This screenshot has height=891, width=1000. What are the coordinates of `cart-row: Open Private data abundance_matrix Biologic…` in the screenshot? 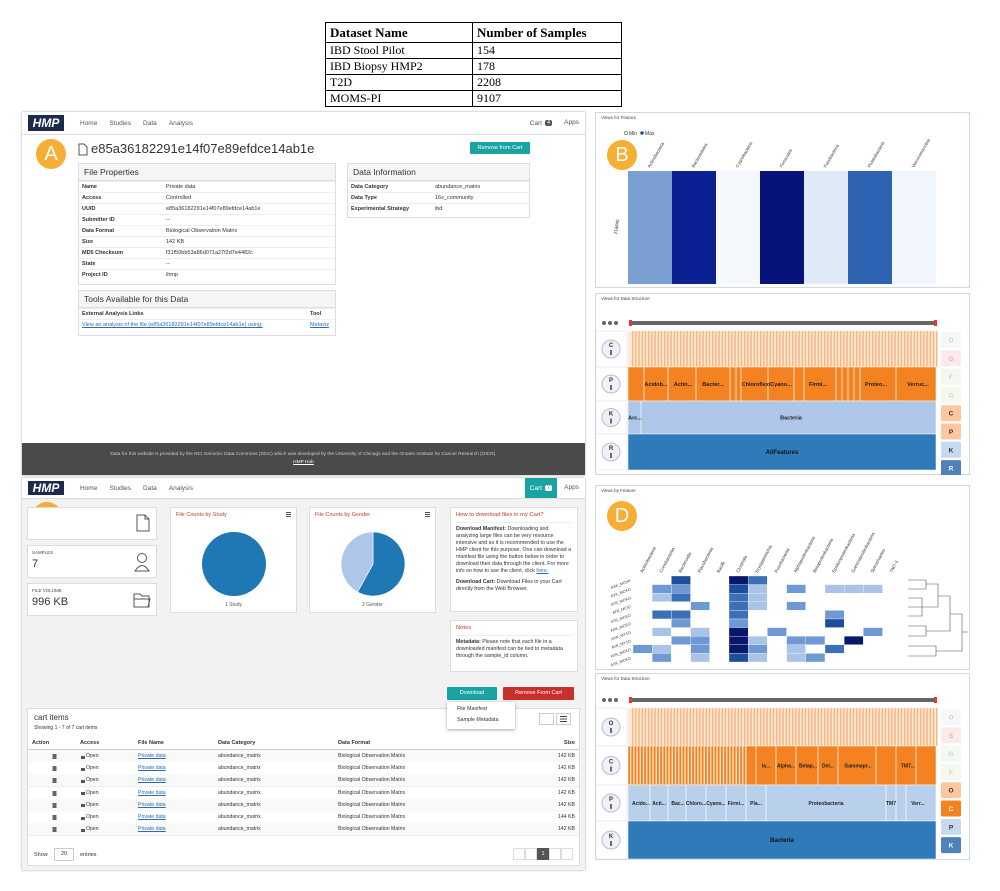 It's located at (303, 781).